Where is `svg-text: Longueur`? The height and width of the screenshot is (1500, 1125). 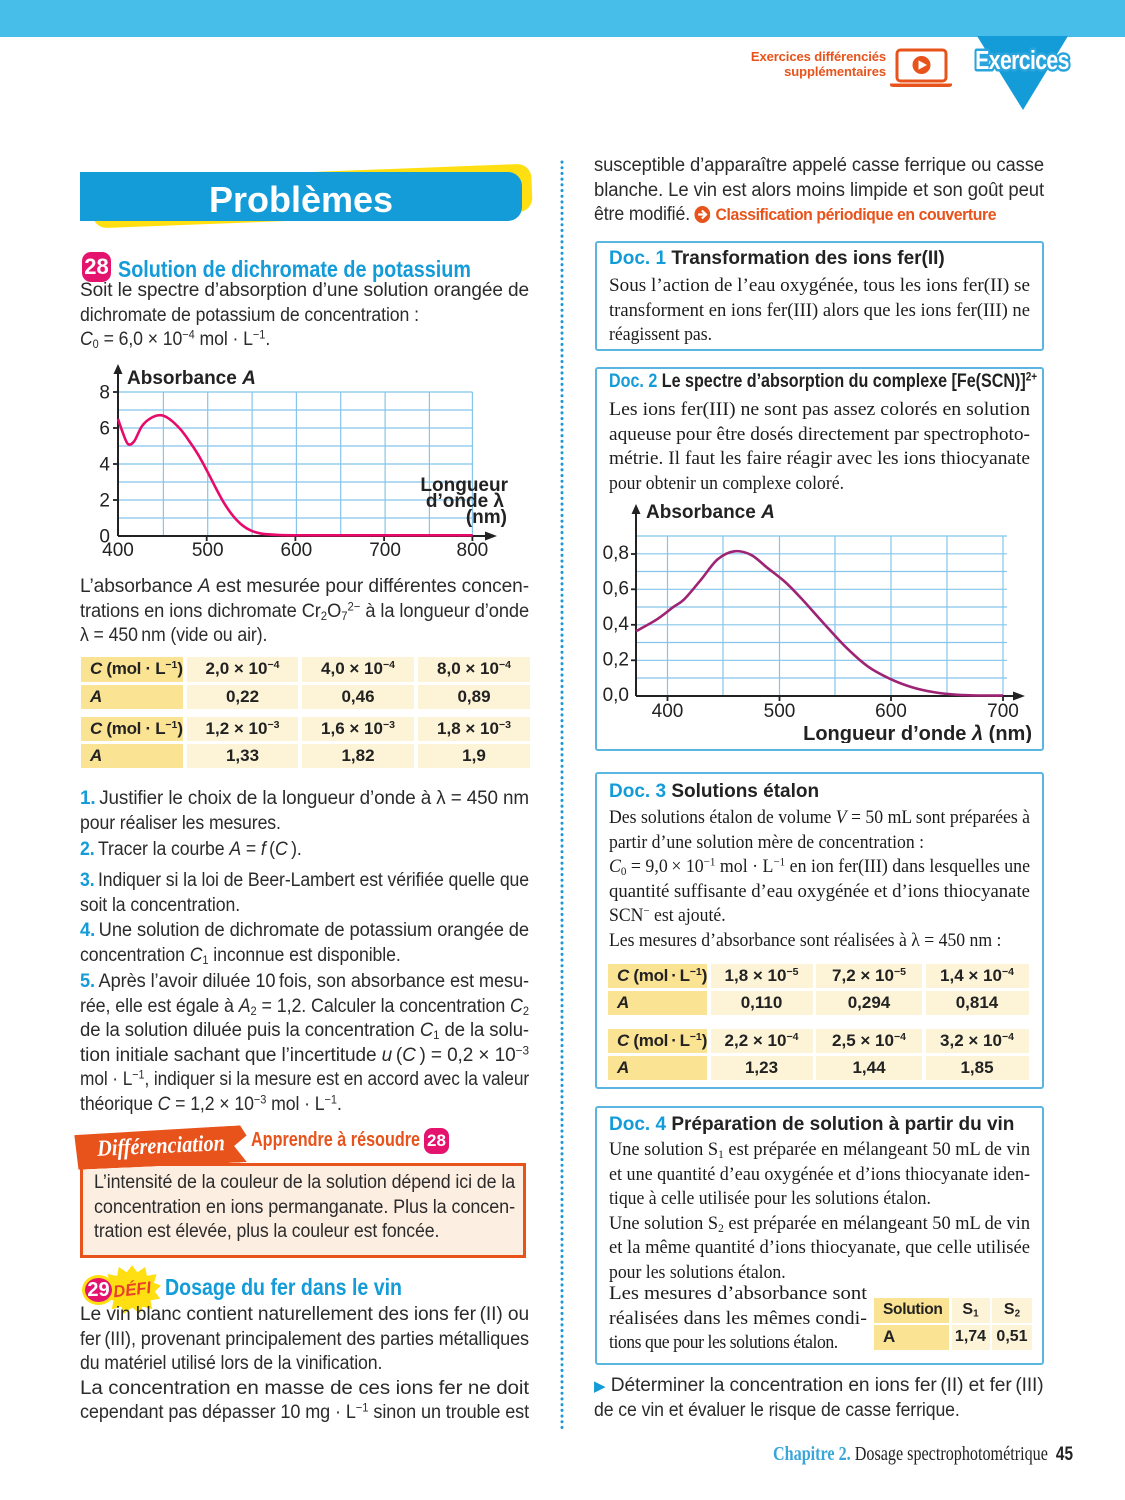 svg-text: Longueur is located at coordinates (464, 485).